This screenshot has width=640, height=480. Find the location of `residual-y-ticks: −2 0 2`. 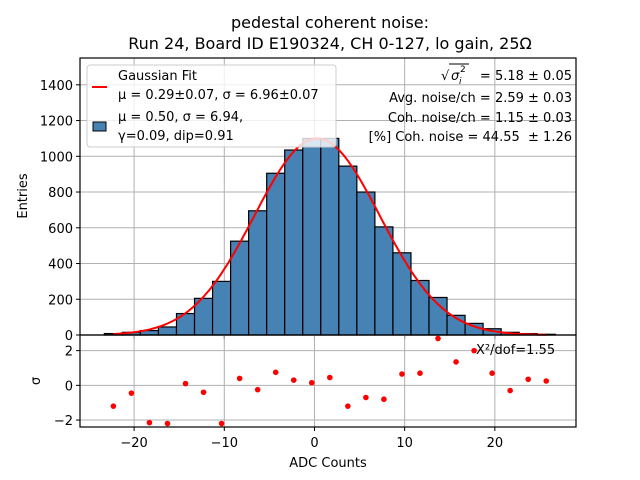

residual-y-ticks: −2 0 2 is located at coordinates (67, 387).